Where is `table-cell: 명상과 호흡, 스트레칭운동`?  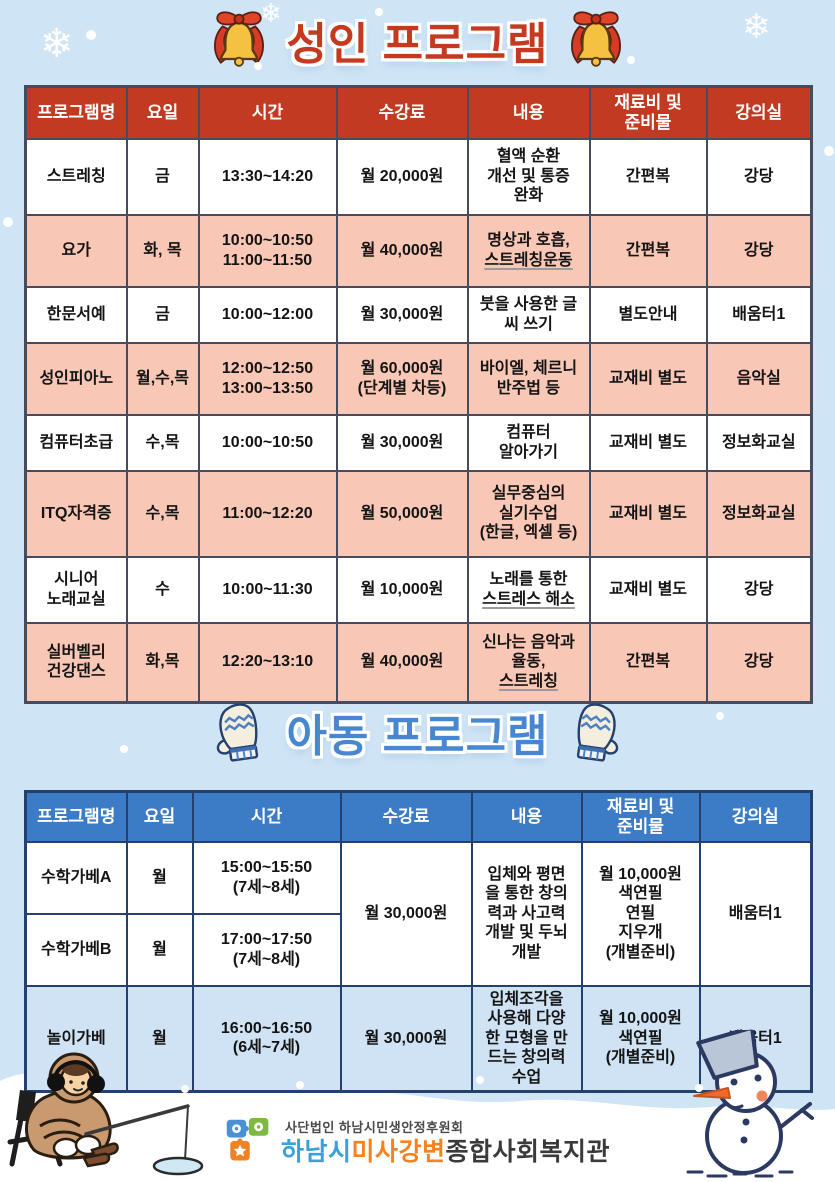 table-cell: 명상과 호흡, 스트레칭운동 is located at coordinates (528, 250).